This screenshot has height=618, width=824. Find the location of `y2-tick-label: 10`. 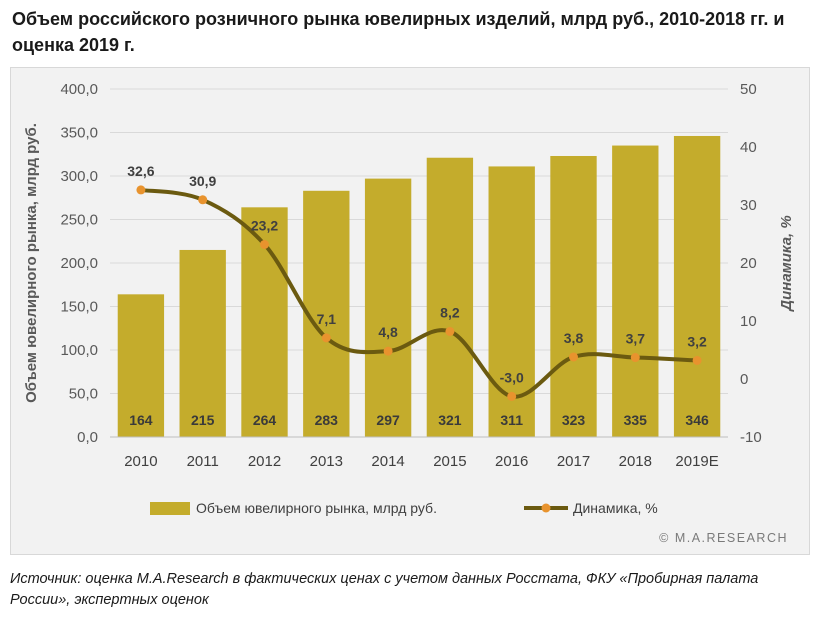

y2-tick-label: 10 is located at coordinates (748, 321).